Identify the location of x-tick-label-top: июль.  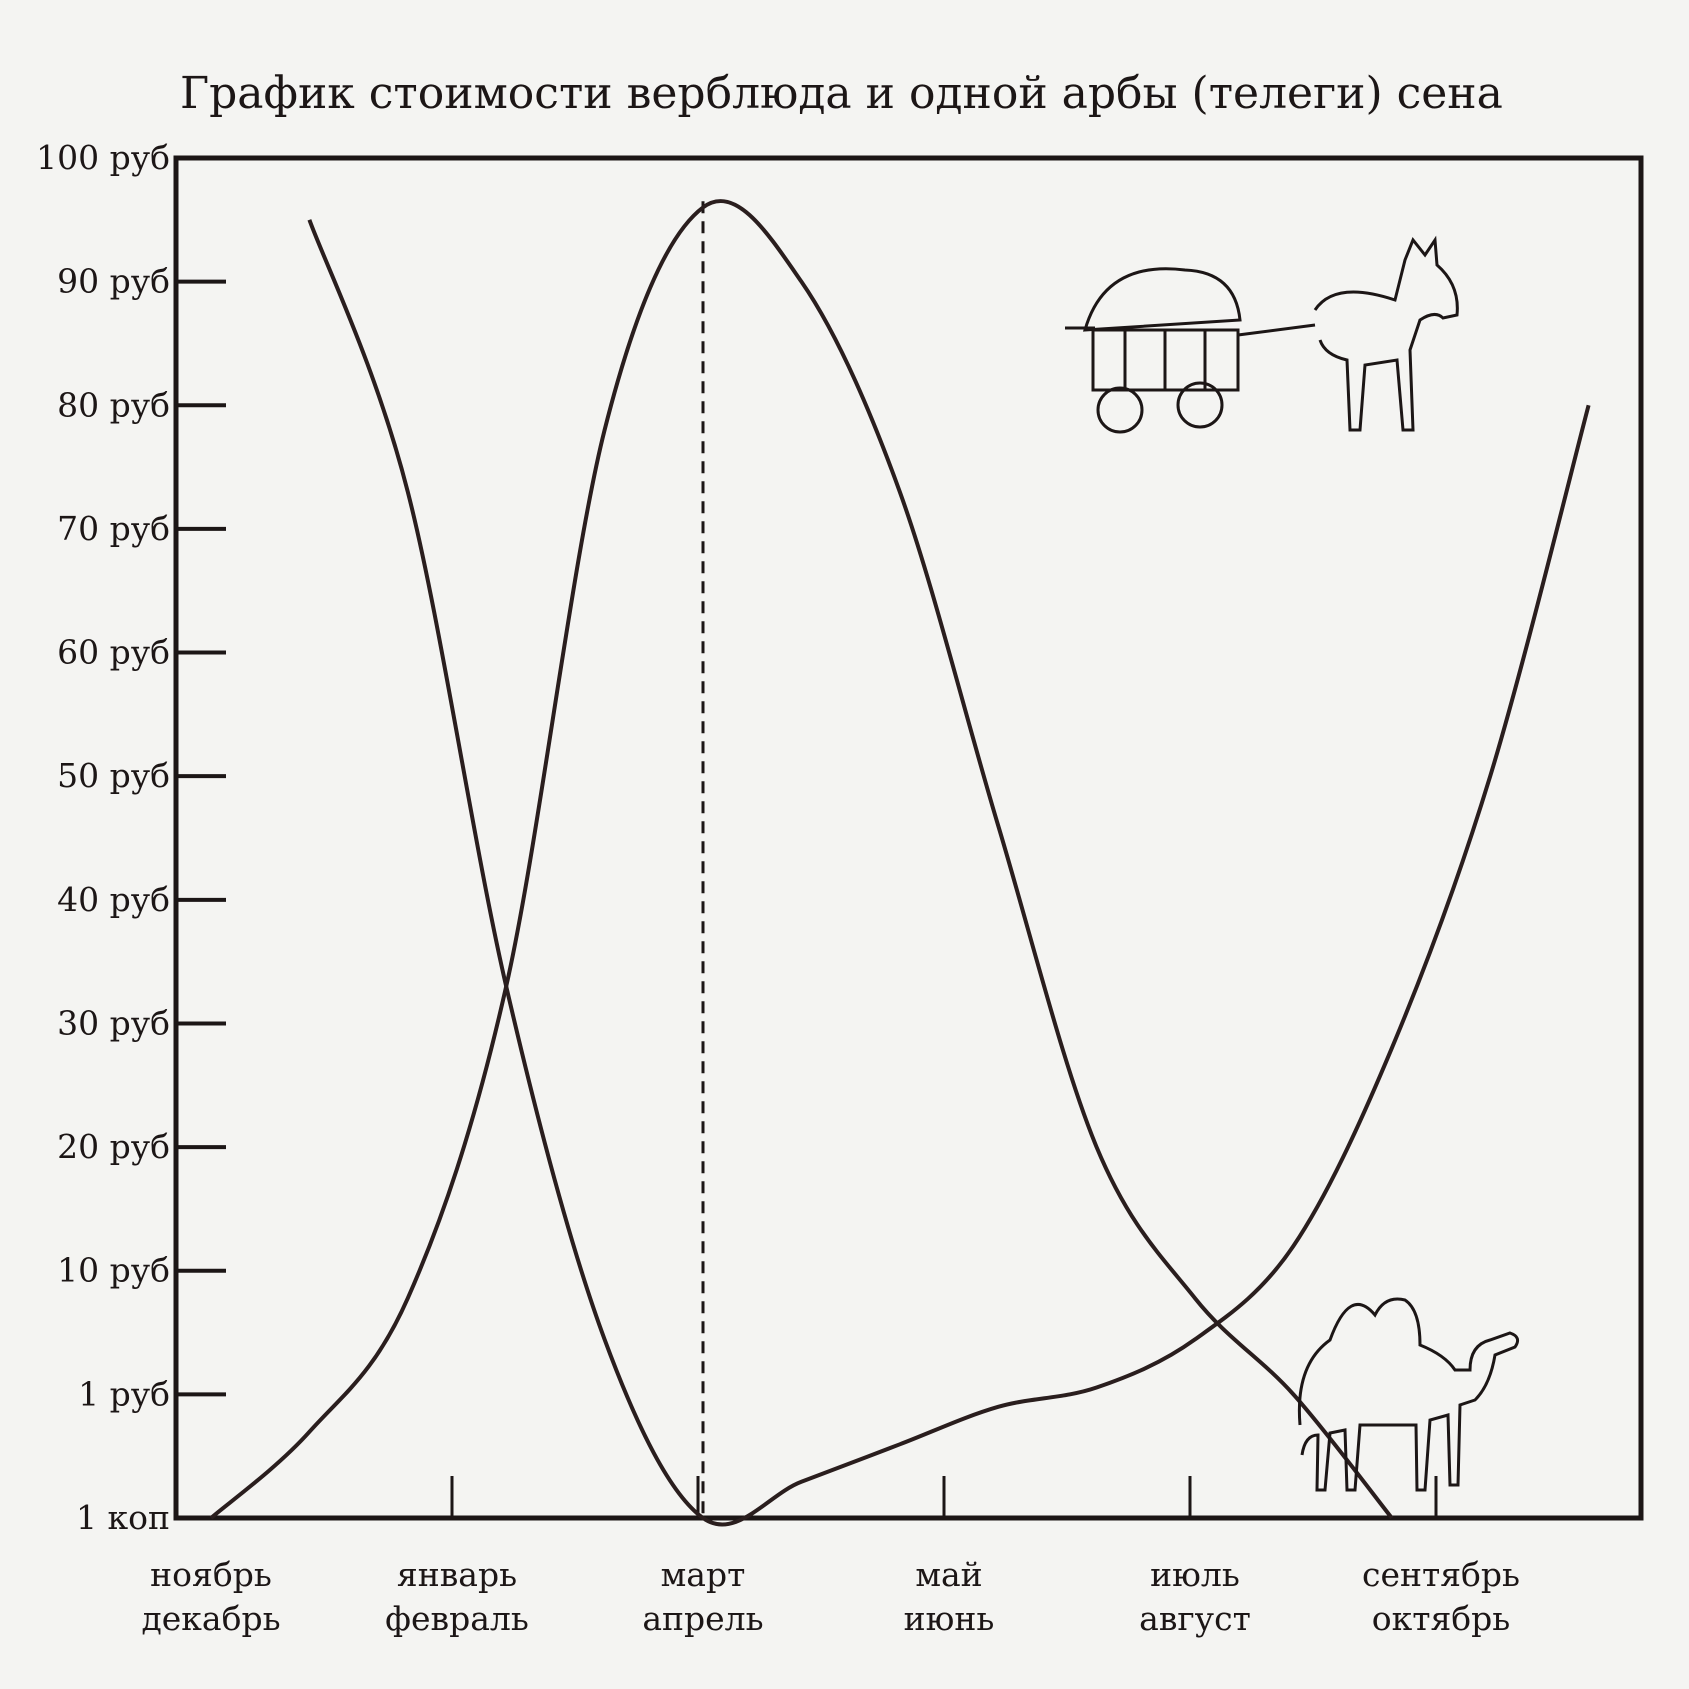
(1195, 1574).